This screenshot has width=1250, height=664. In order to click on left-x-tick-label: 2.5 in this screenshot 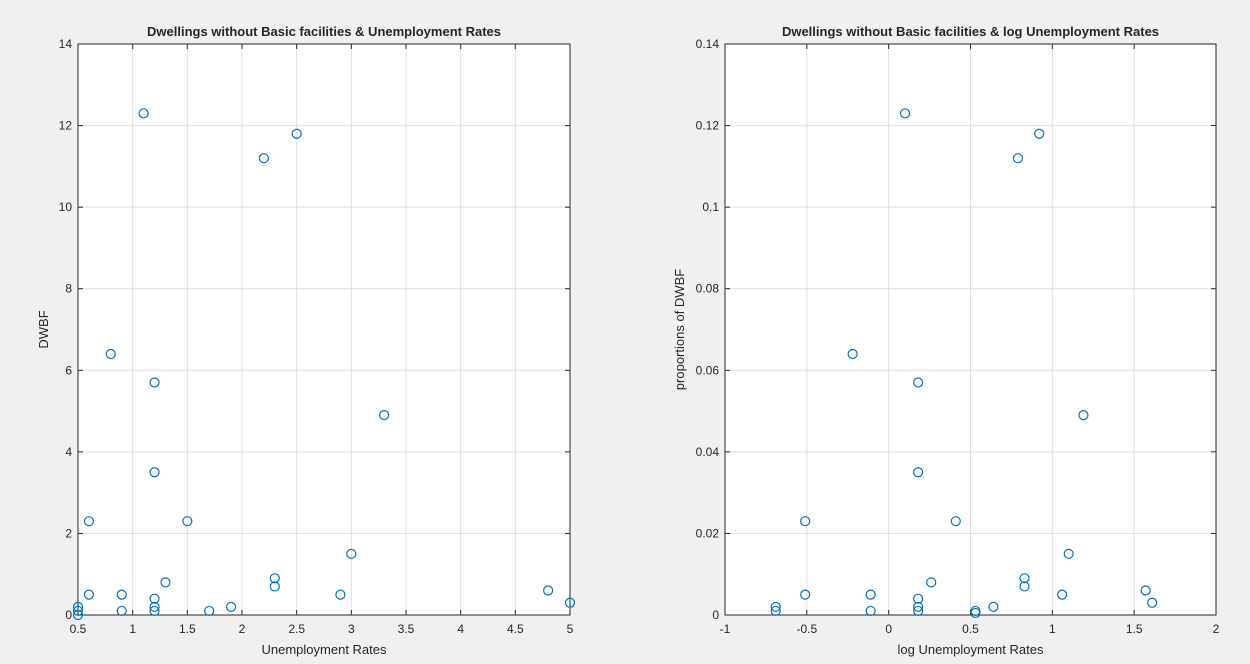, I will do `click(296, 629)`.